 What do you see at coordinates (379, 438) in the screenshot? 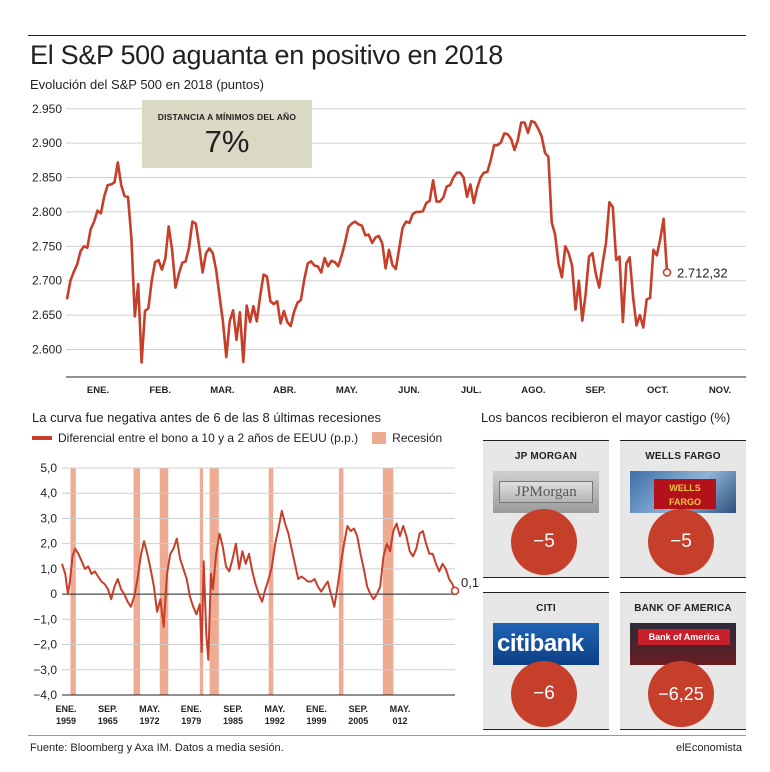
I see `legend-band-swatch` at bounding box center [379, 438].